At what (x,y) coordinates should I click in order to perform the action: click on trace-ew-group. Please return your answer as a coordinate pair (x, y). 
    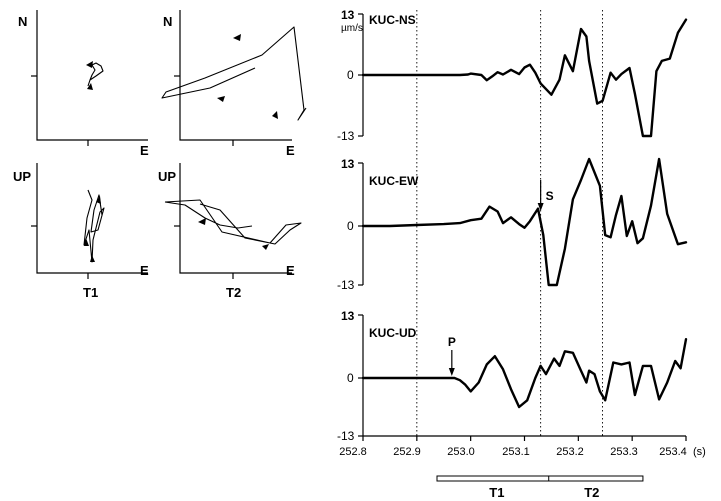
    Looking at the image, I should click on (524, 222).